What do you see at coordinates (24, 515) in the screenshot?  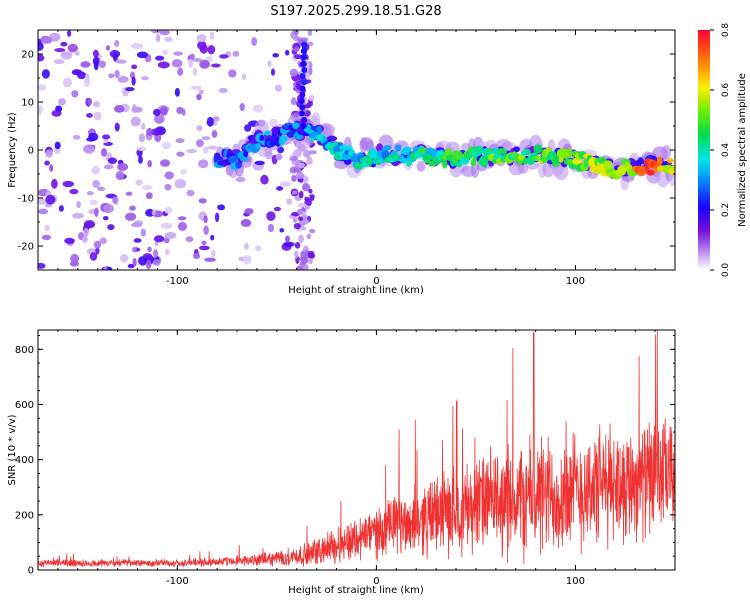 I see `snr-ytick-label: 200` at bounding box center [24, 515].